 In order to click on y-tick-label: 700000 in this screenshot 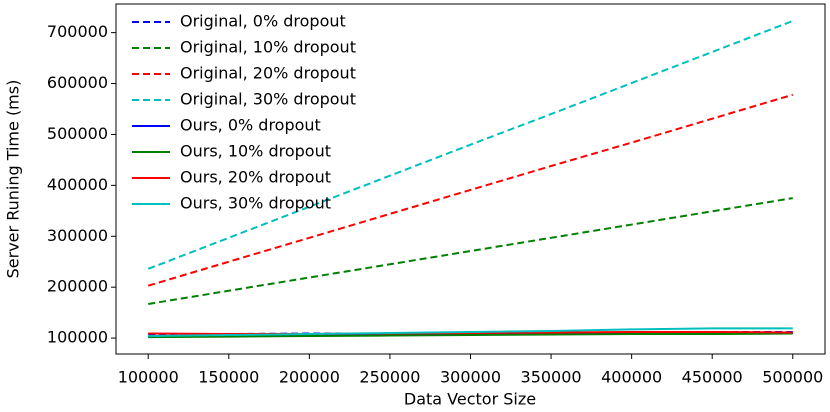, I will do `click(77, 31)`.